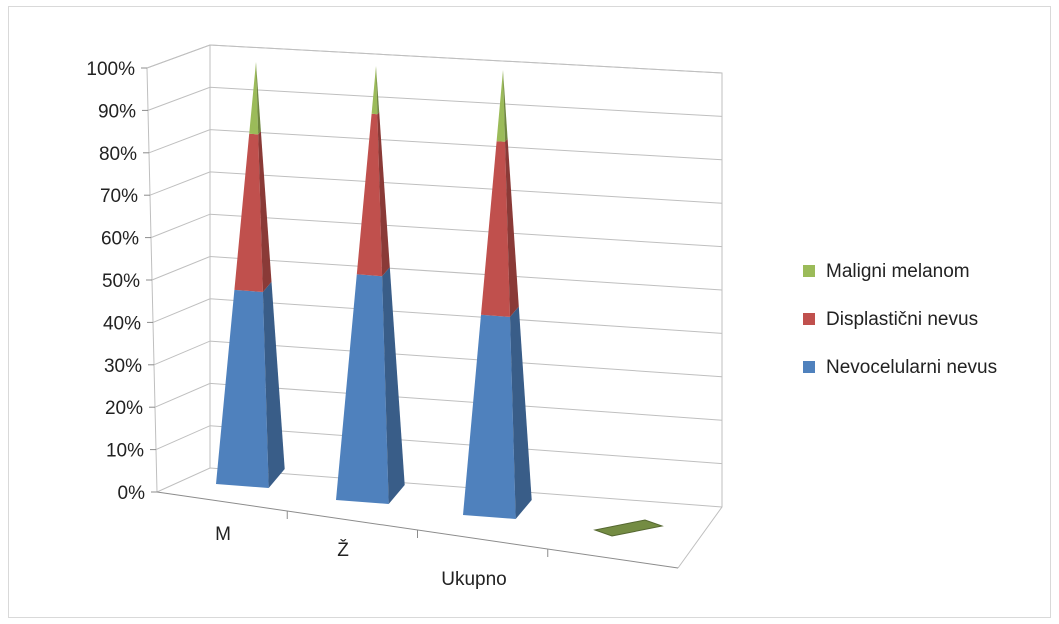  I want to click on y-tick-label: 60%, so click(120, 239).